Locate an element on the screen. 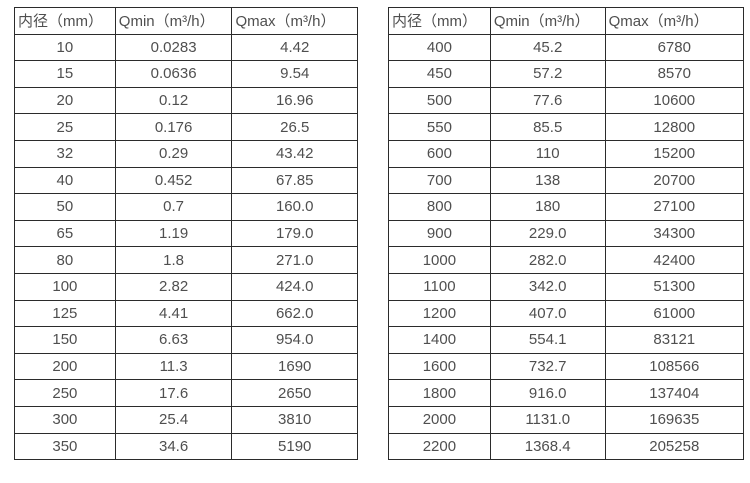 Image resolution: width=750 pixels, height=483 pixels. table-cell: 108566 is located at coordinates (674, 366).